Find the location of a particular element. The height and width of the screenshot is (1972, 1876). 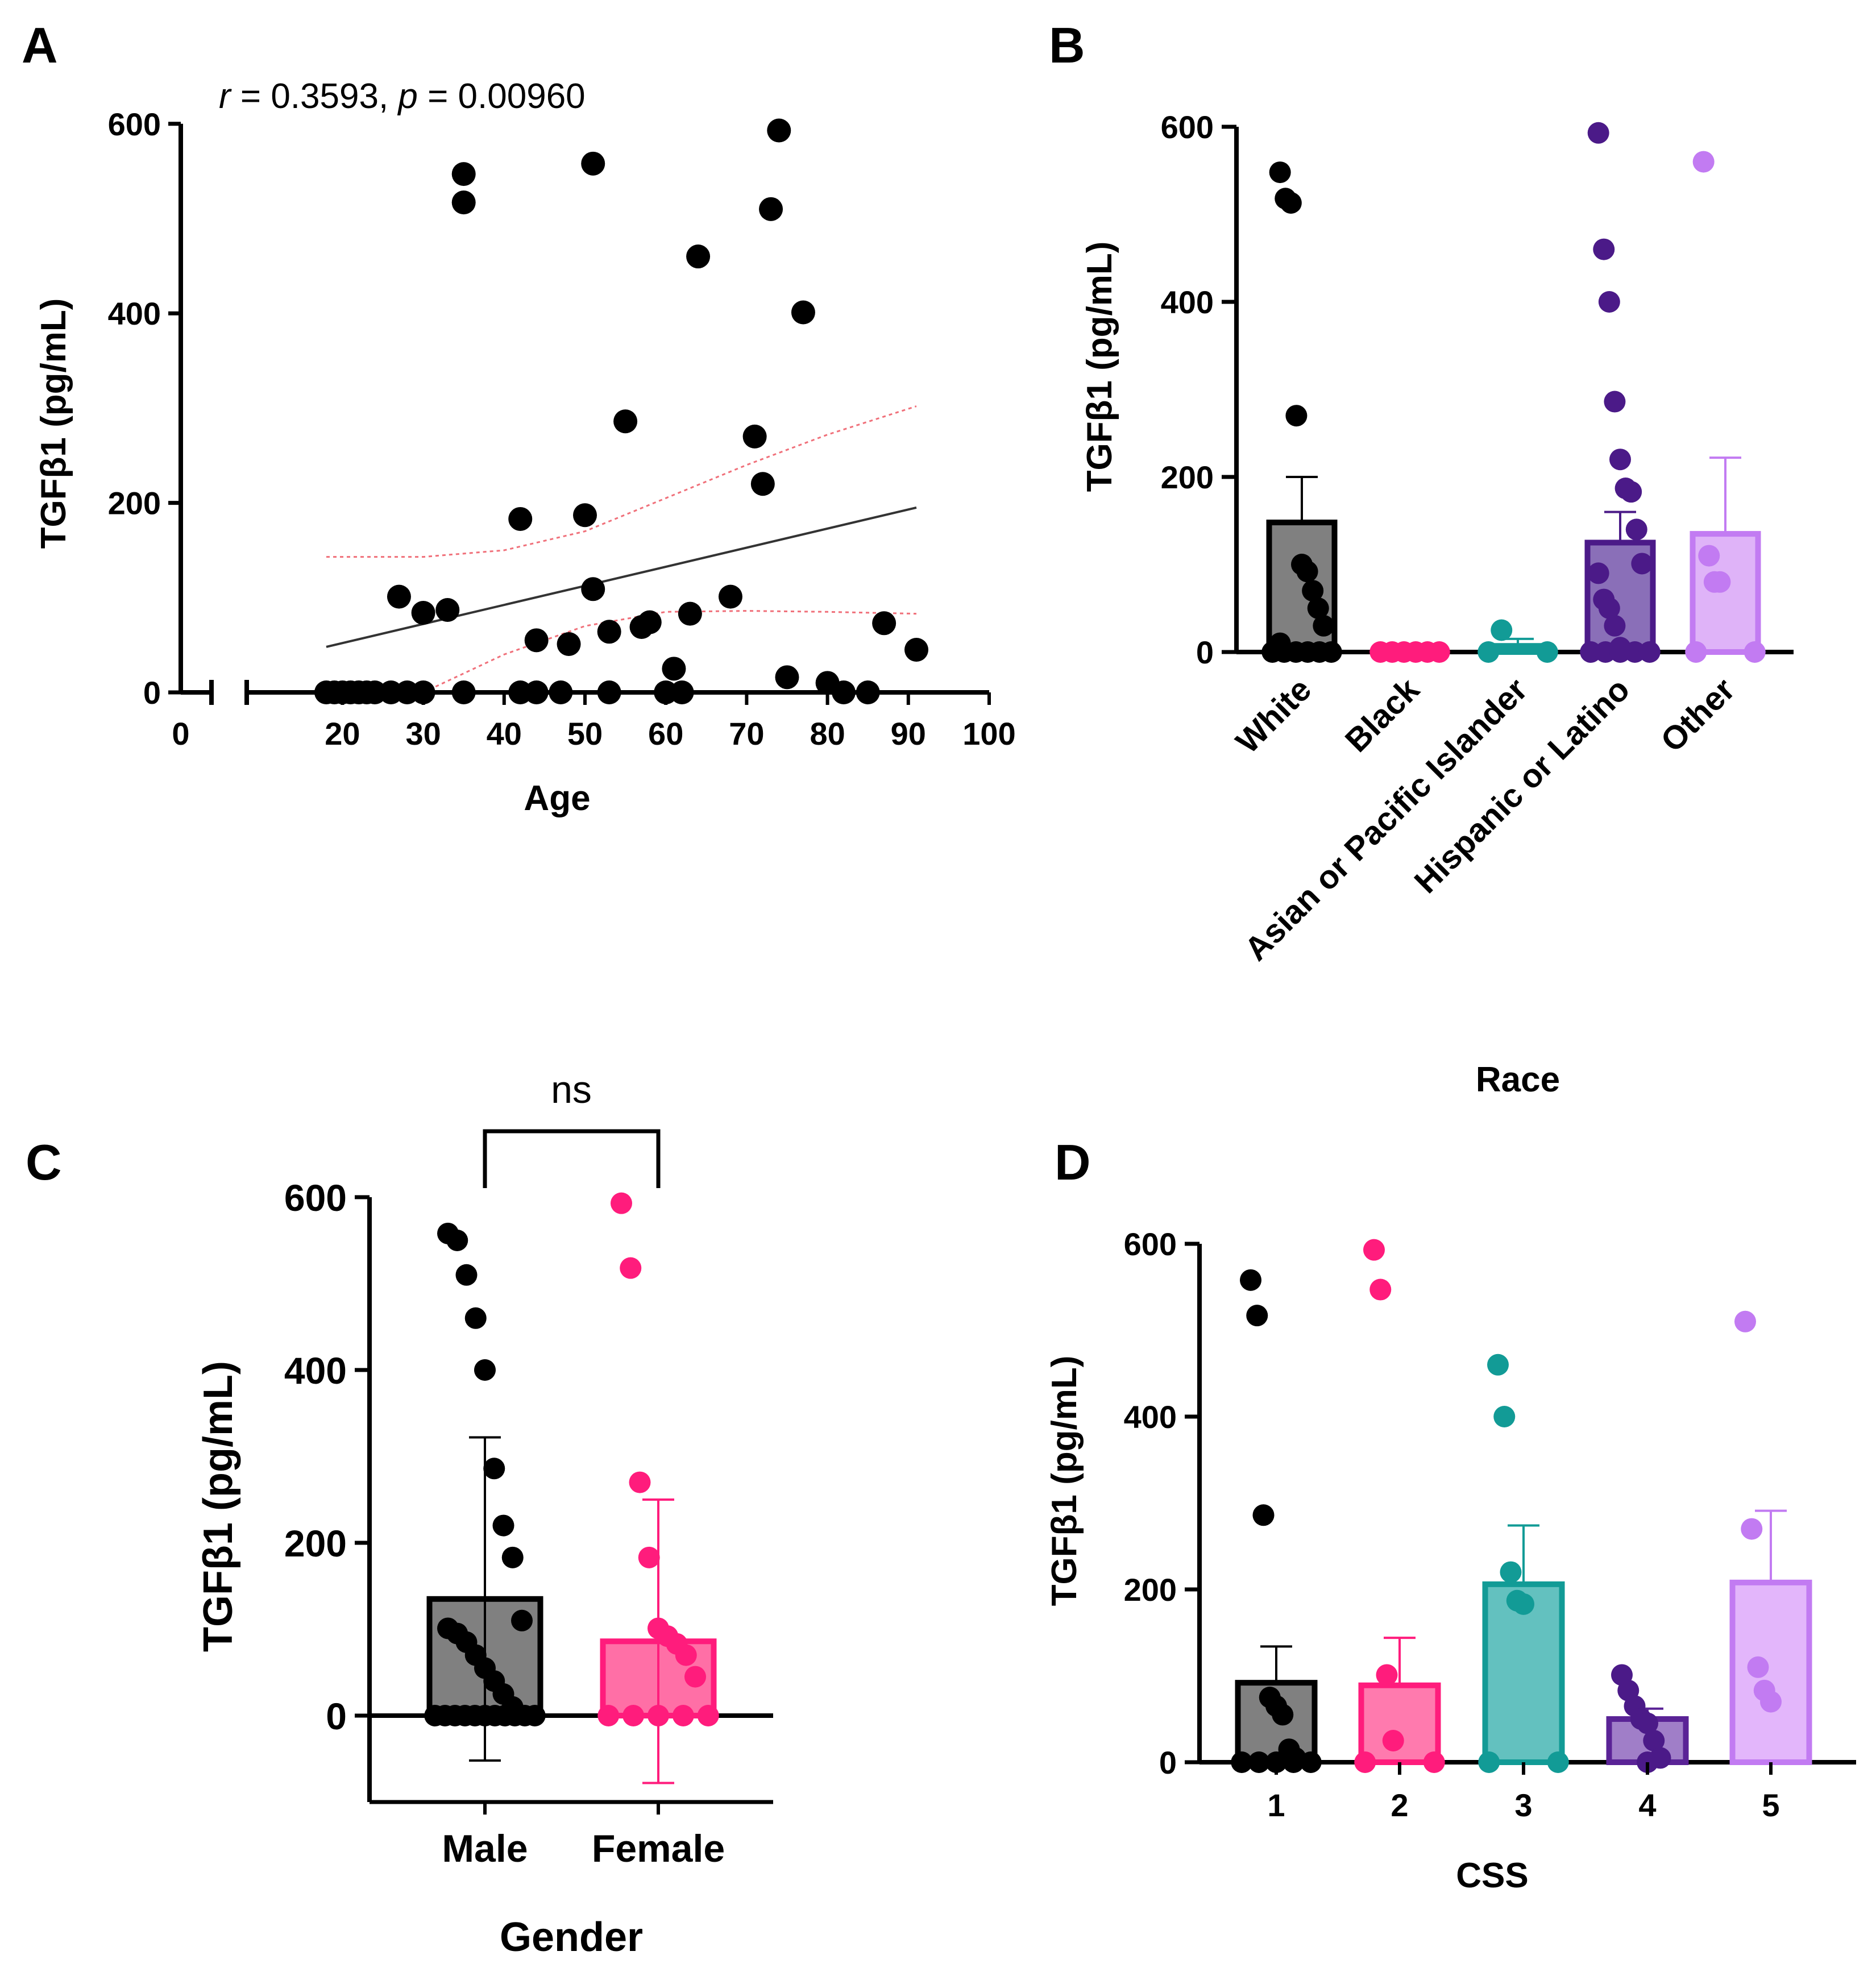

panel-a-y-tick-label: 0 is located at coordinates (152, 693).